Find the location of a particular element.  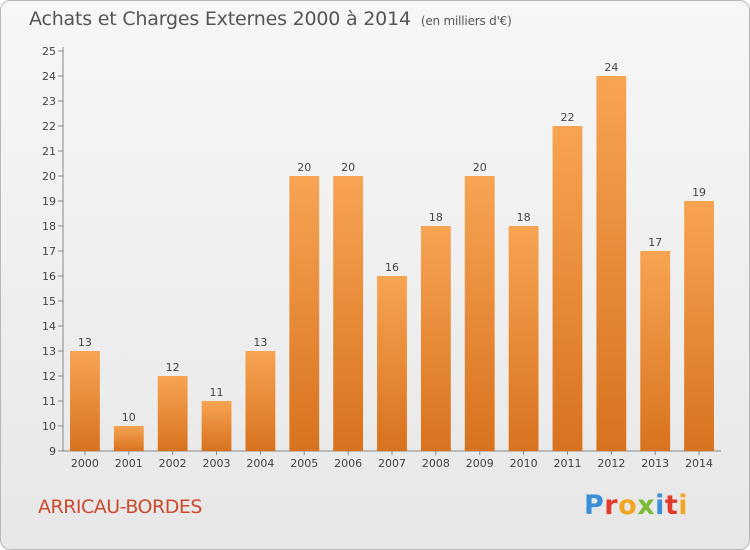

x-tick-label: 2000 is located at coordinates (85, 463).